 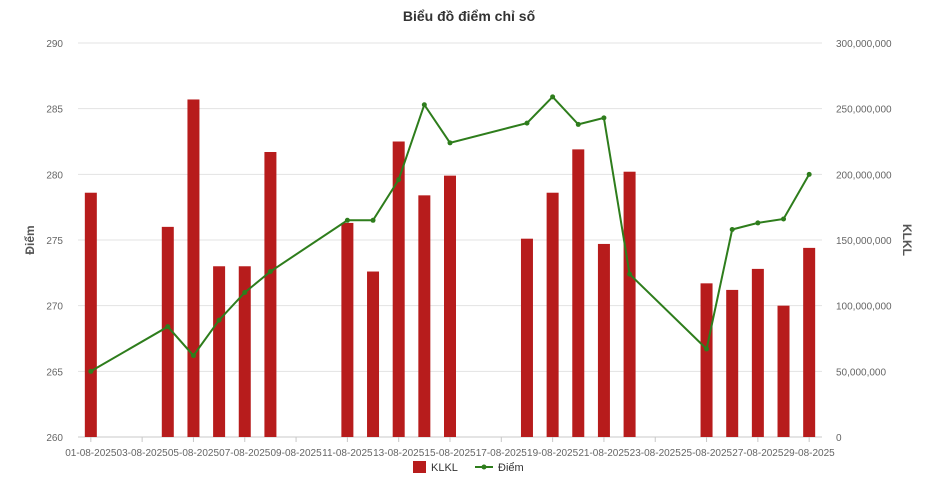 What do you see at coordinates (758, 453) in the screenshot?
I see `x-tick-label: 27-08-2025` at bounding box center [758, 453].